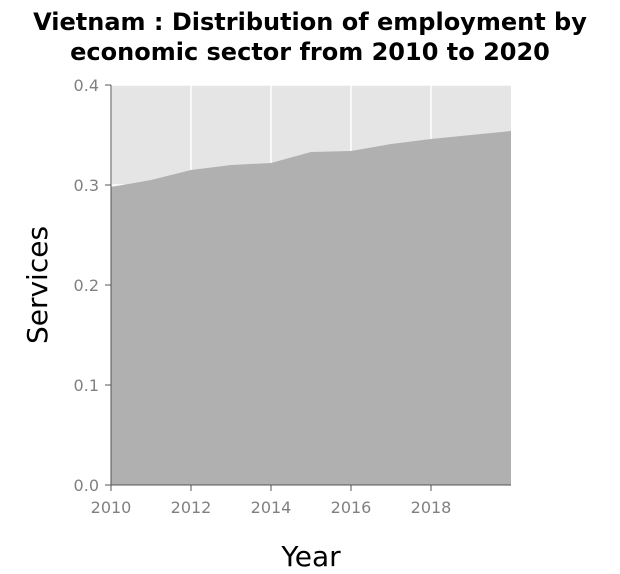 The image size is (620, 574). Describe the element at coordinates (86, 185) in the screenshot. I see `y-tick-label-0.3: 0.3` at that location.